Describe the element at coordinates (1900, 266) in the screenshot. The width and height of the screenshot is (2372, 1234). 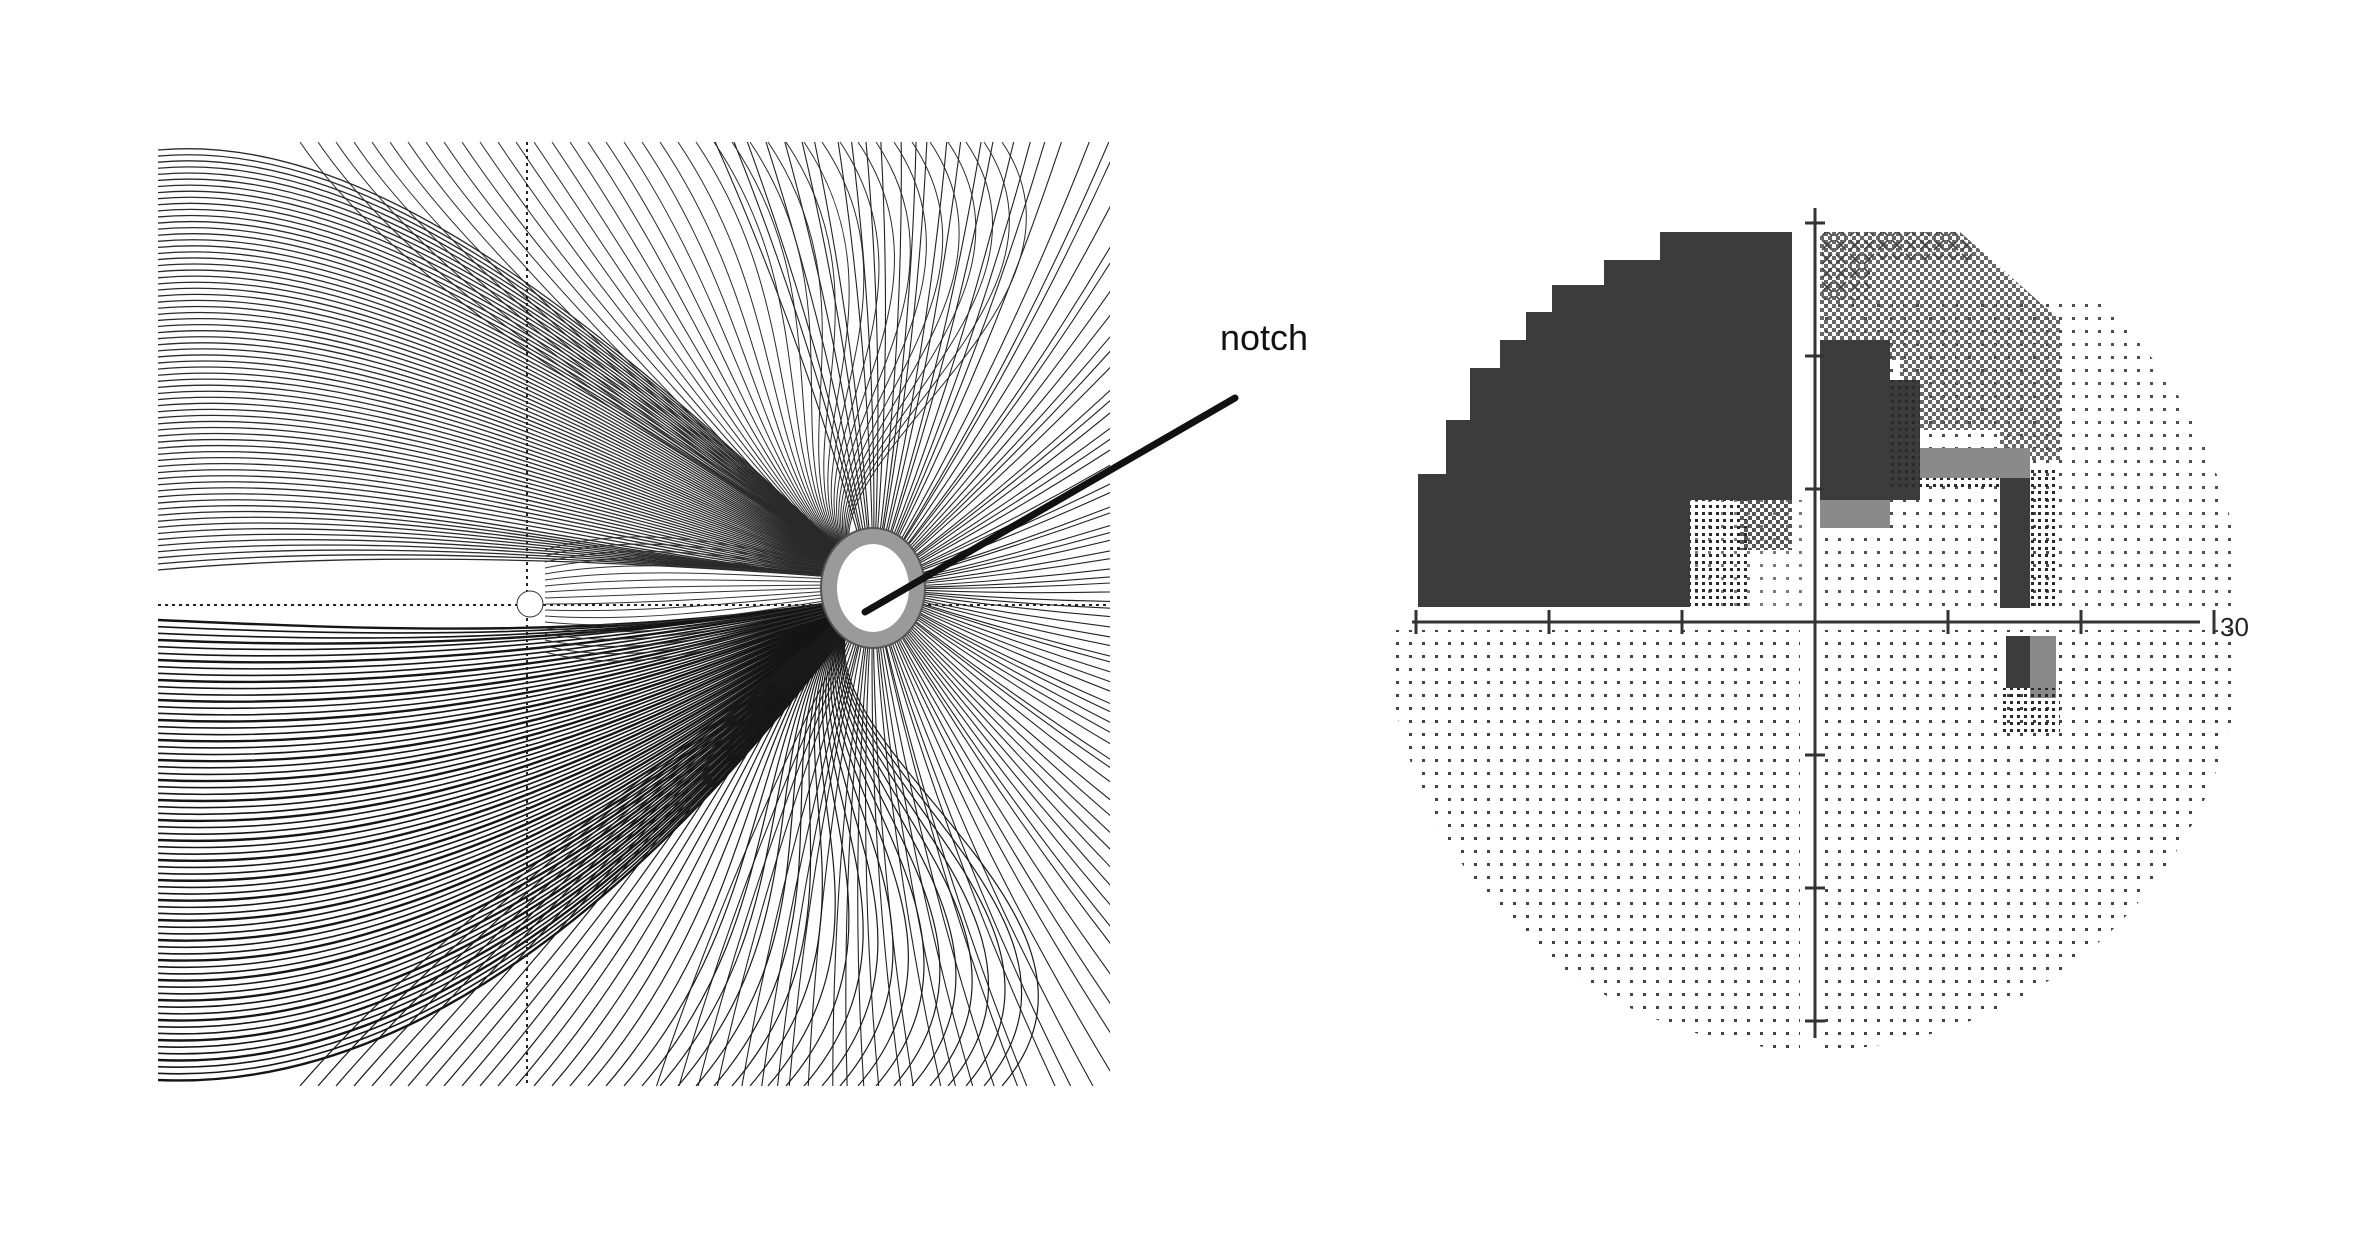
I see `upper-right-hatch-zone` at that location.